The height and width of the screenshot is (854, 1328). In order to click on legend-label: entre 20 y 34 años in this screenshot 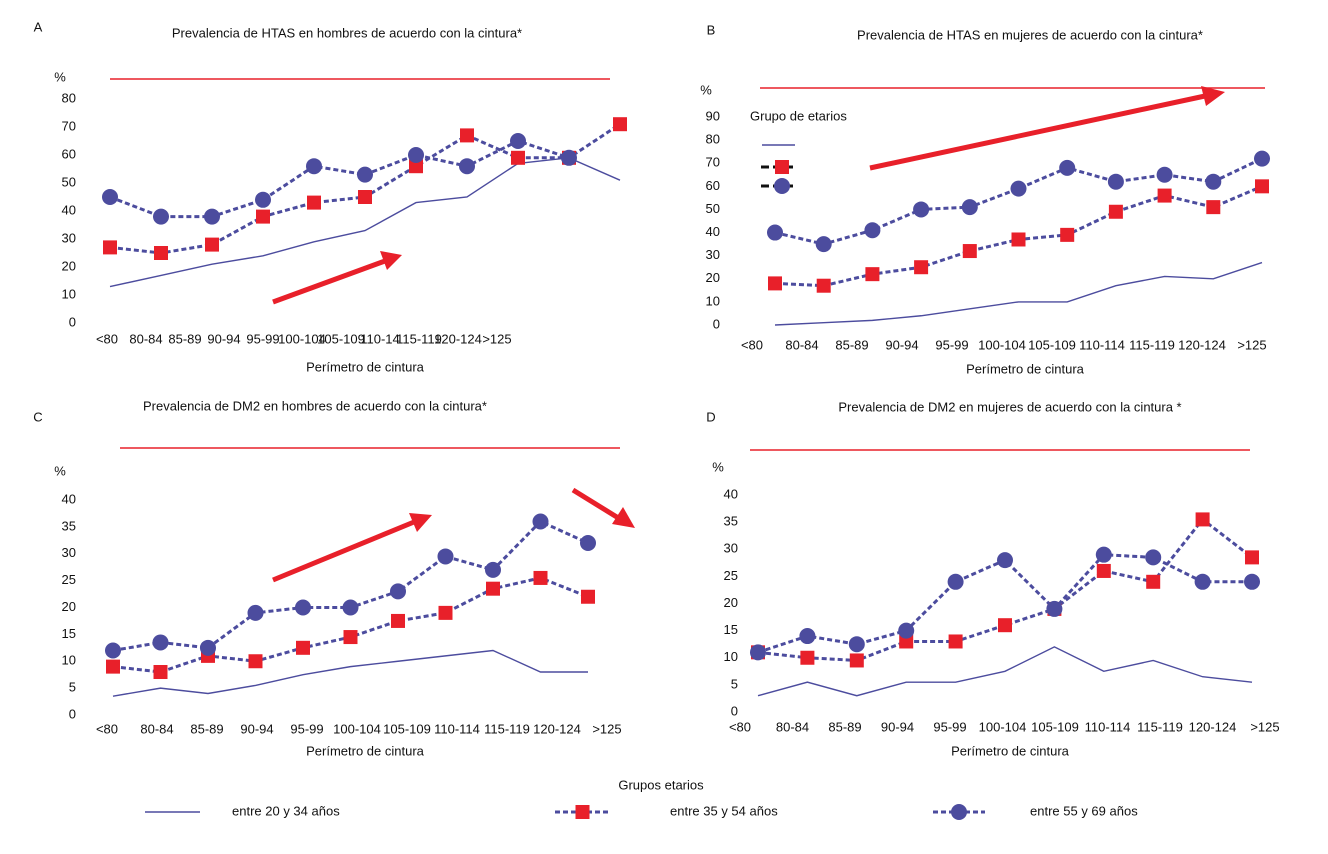, I will do `click(286, 810)`.